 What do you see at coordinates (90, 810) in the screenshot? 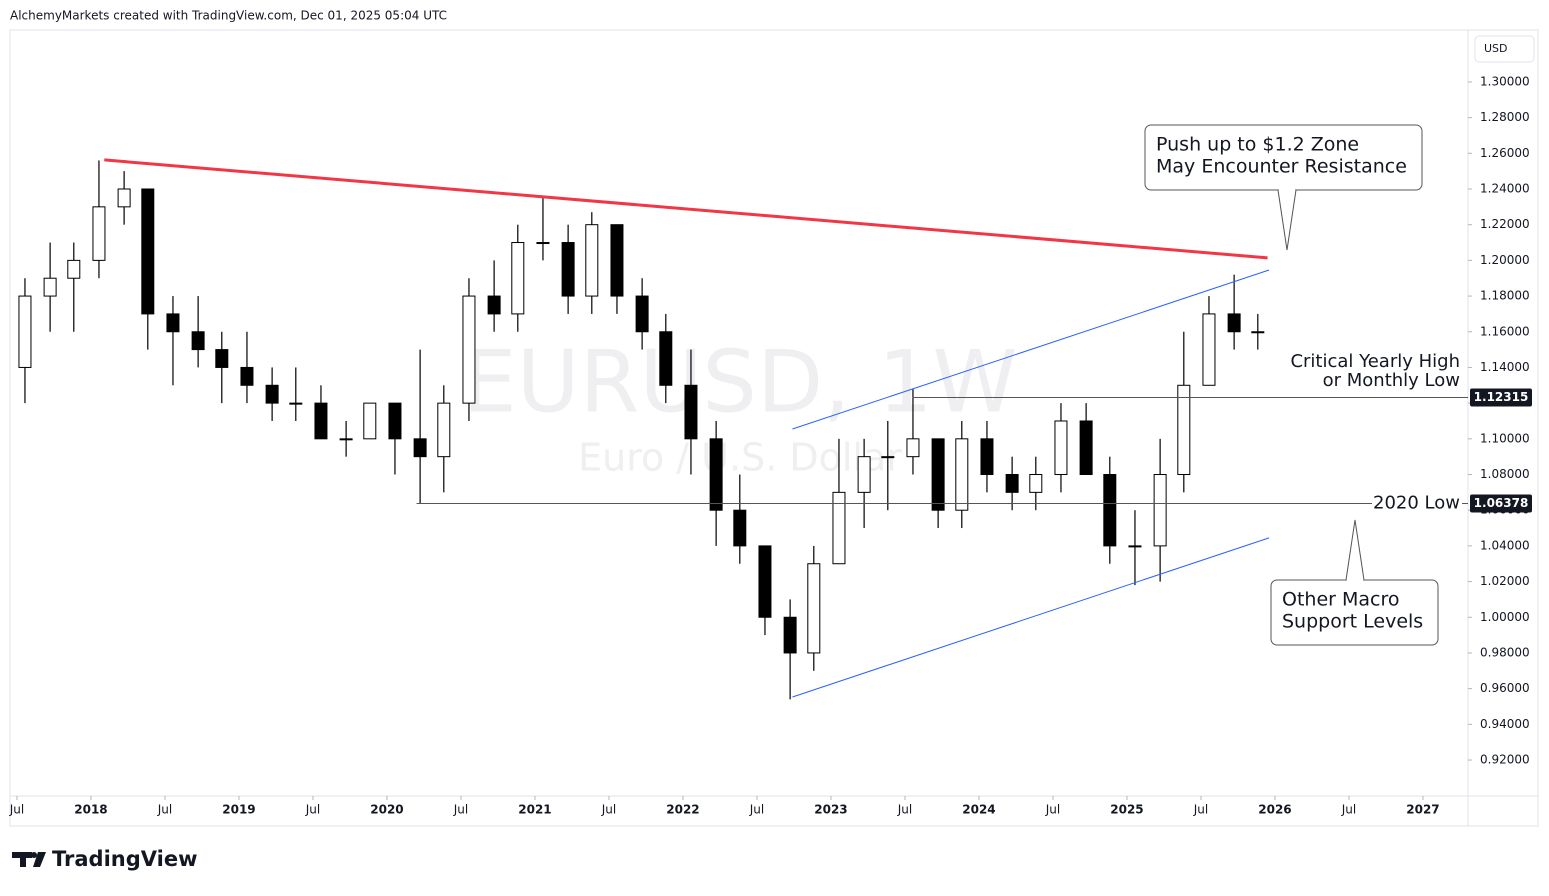
I see `x-tick-label: 2018` at bounding box center [90, 810].